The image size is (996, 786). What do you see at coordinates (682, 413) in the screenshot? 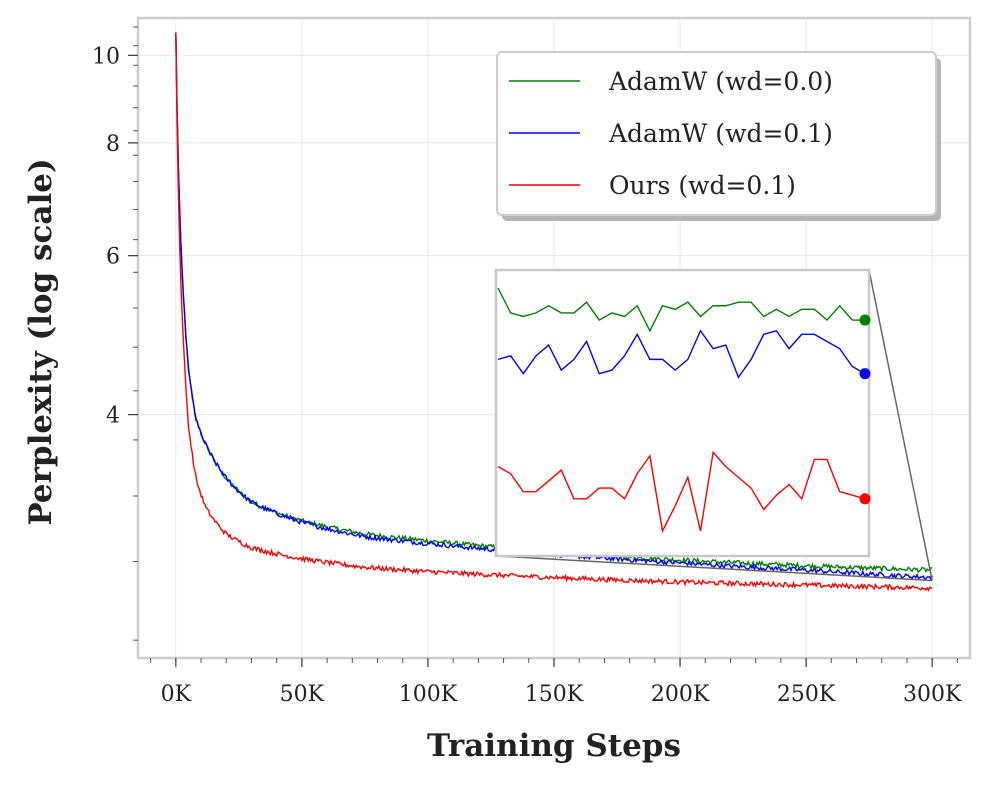
I see `inset-box` at bounding box center [682, 413].